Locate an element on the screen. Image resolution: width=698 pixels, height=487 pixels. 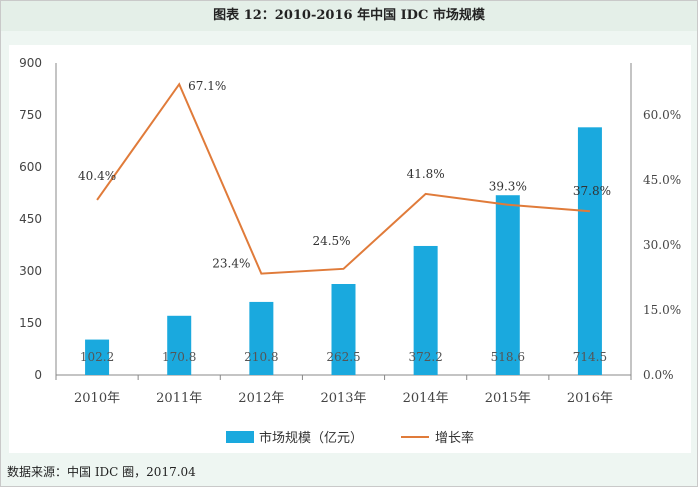
line-value-label: 39.3% is located at coordinates (508, 187).